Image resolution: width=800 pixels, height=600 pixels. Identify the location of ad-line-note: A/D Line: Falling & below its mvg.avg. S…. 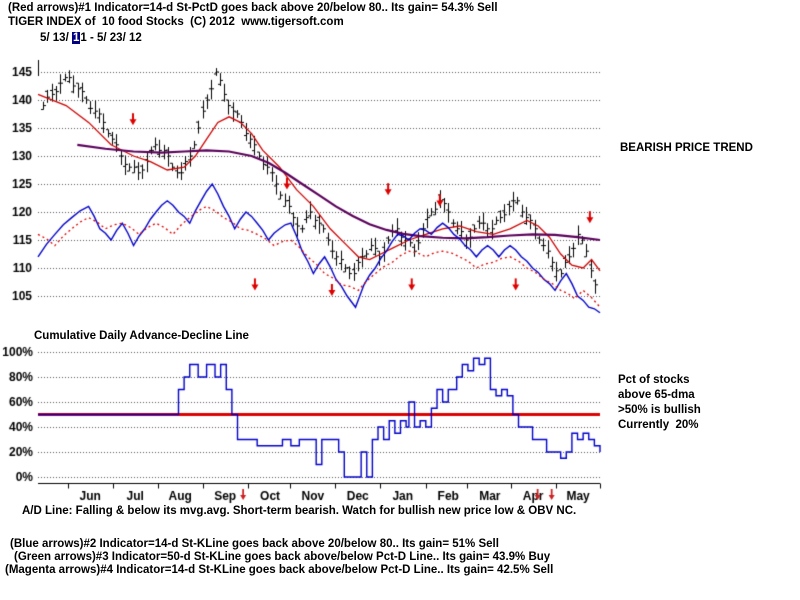
(299, 511).